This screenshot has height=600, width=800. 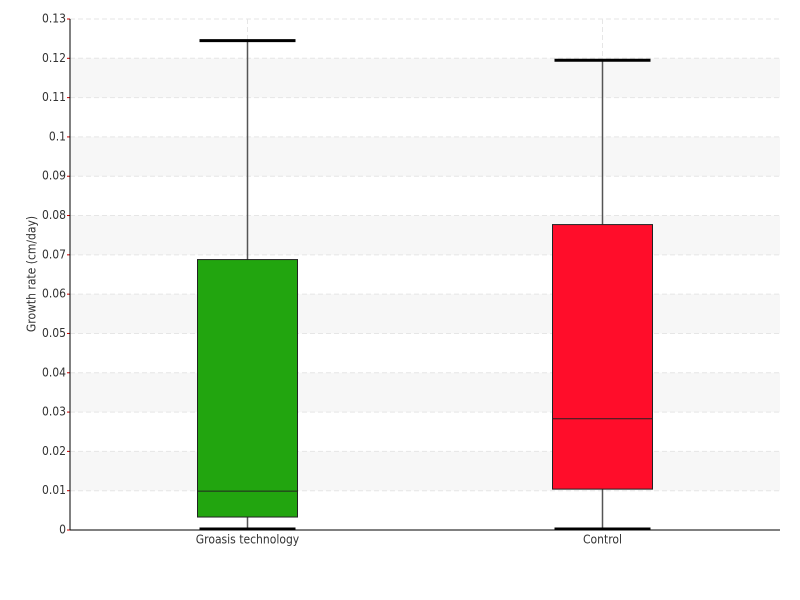 I want to click on y-axis-label: Growth rate (cm/day), so click(x=32, y=274).